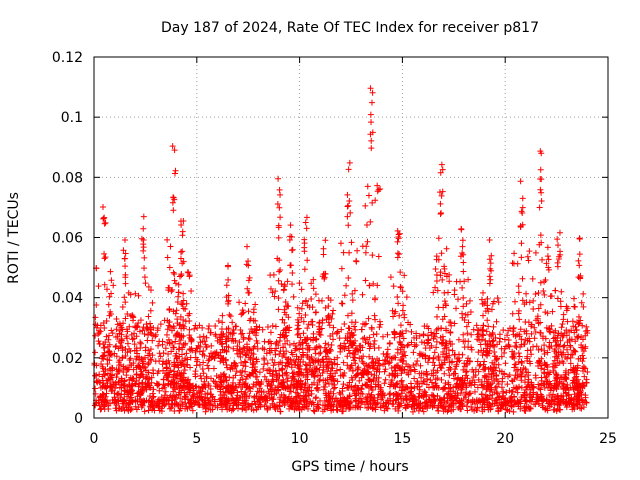 The image size is (640, 480). Describe the element at coordinates (349, 467) in the screenshot. I see `x-axis-label: GPS time / hours` at that location.